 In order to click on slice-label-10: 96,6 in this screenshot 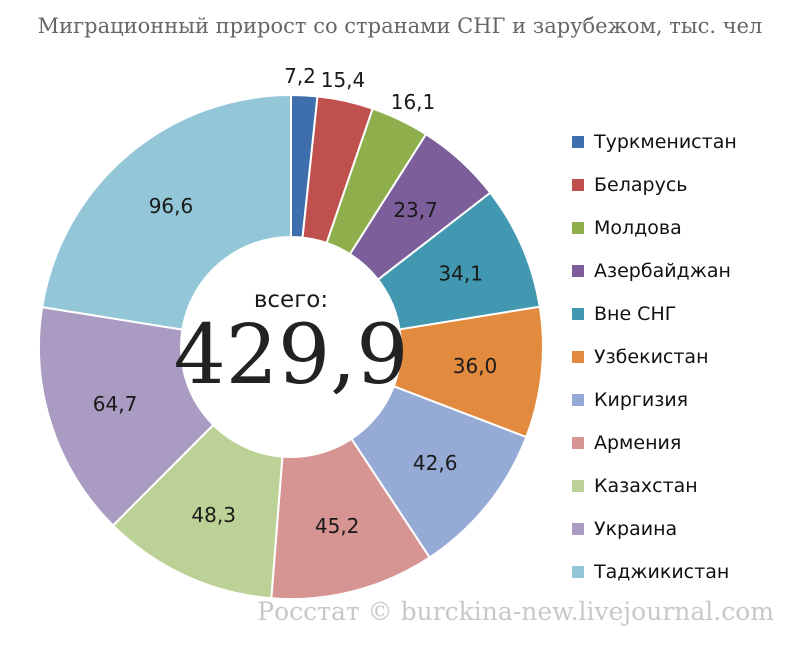, I will do `click(171, 206)`.